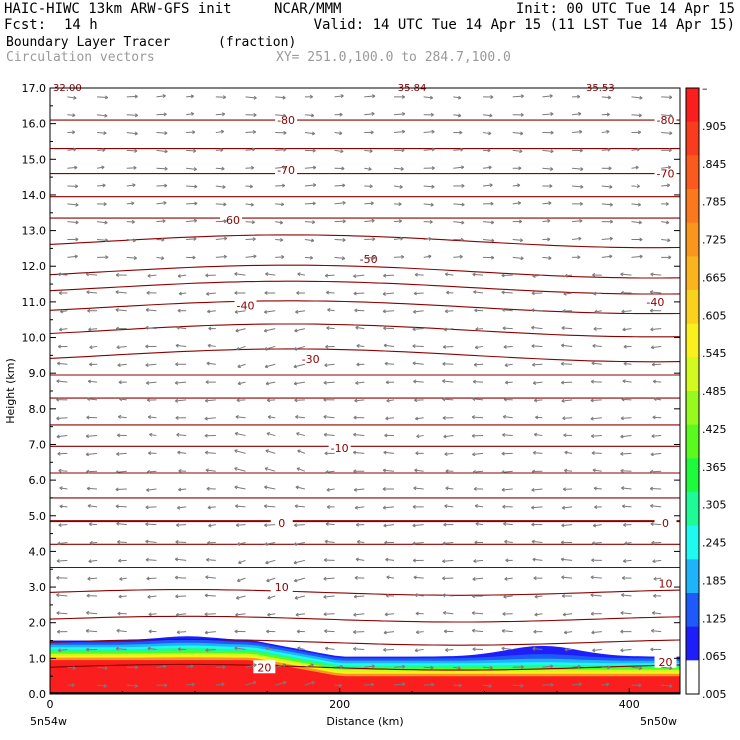  What do you see at coordinates (311, 359) in the screenshot?
I see `isotherm-label-8: -30` at bounding box center [311, 359].